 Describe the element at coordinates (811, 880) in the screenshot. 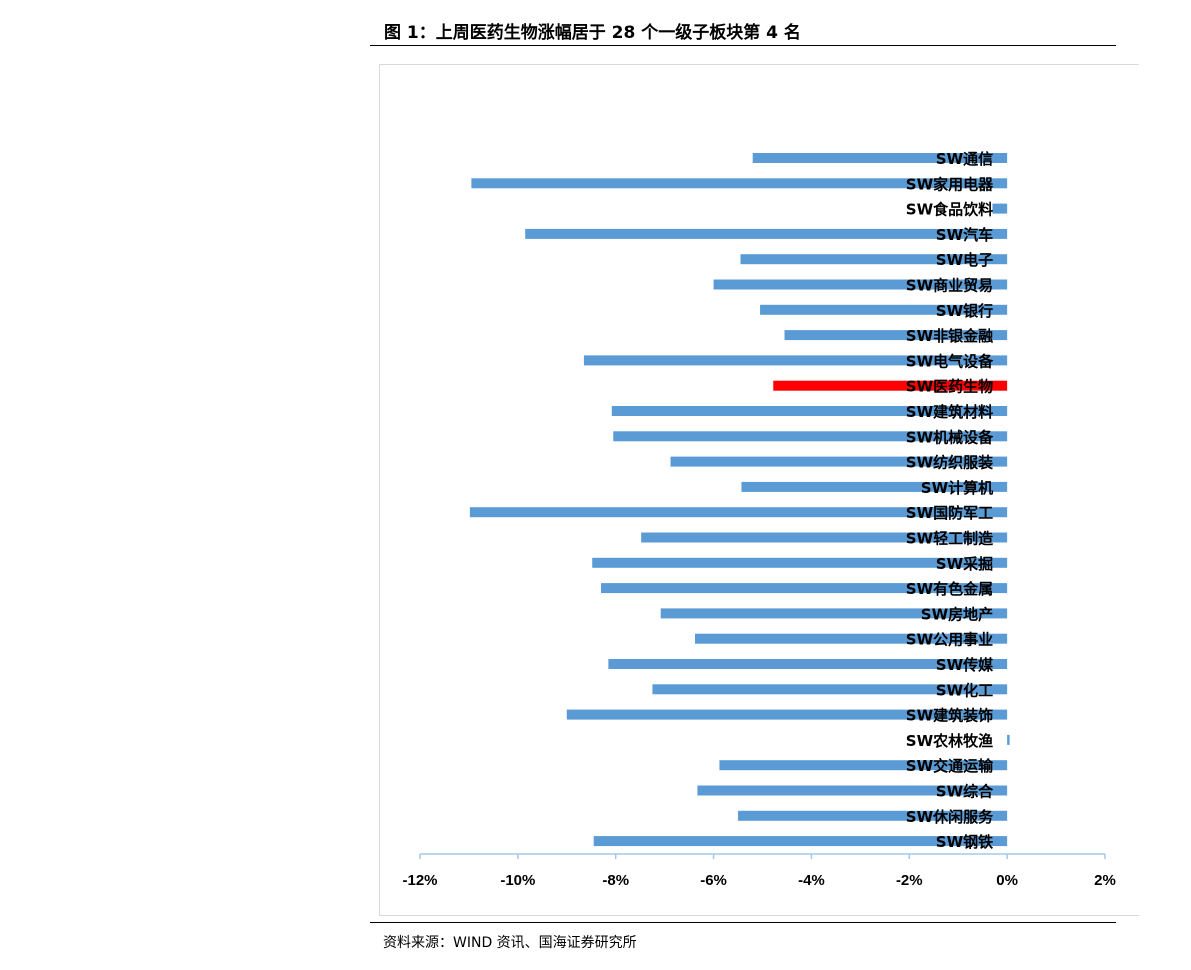

I see `x-tick-label: -4%` at that location.